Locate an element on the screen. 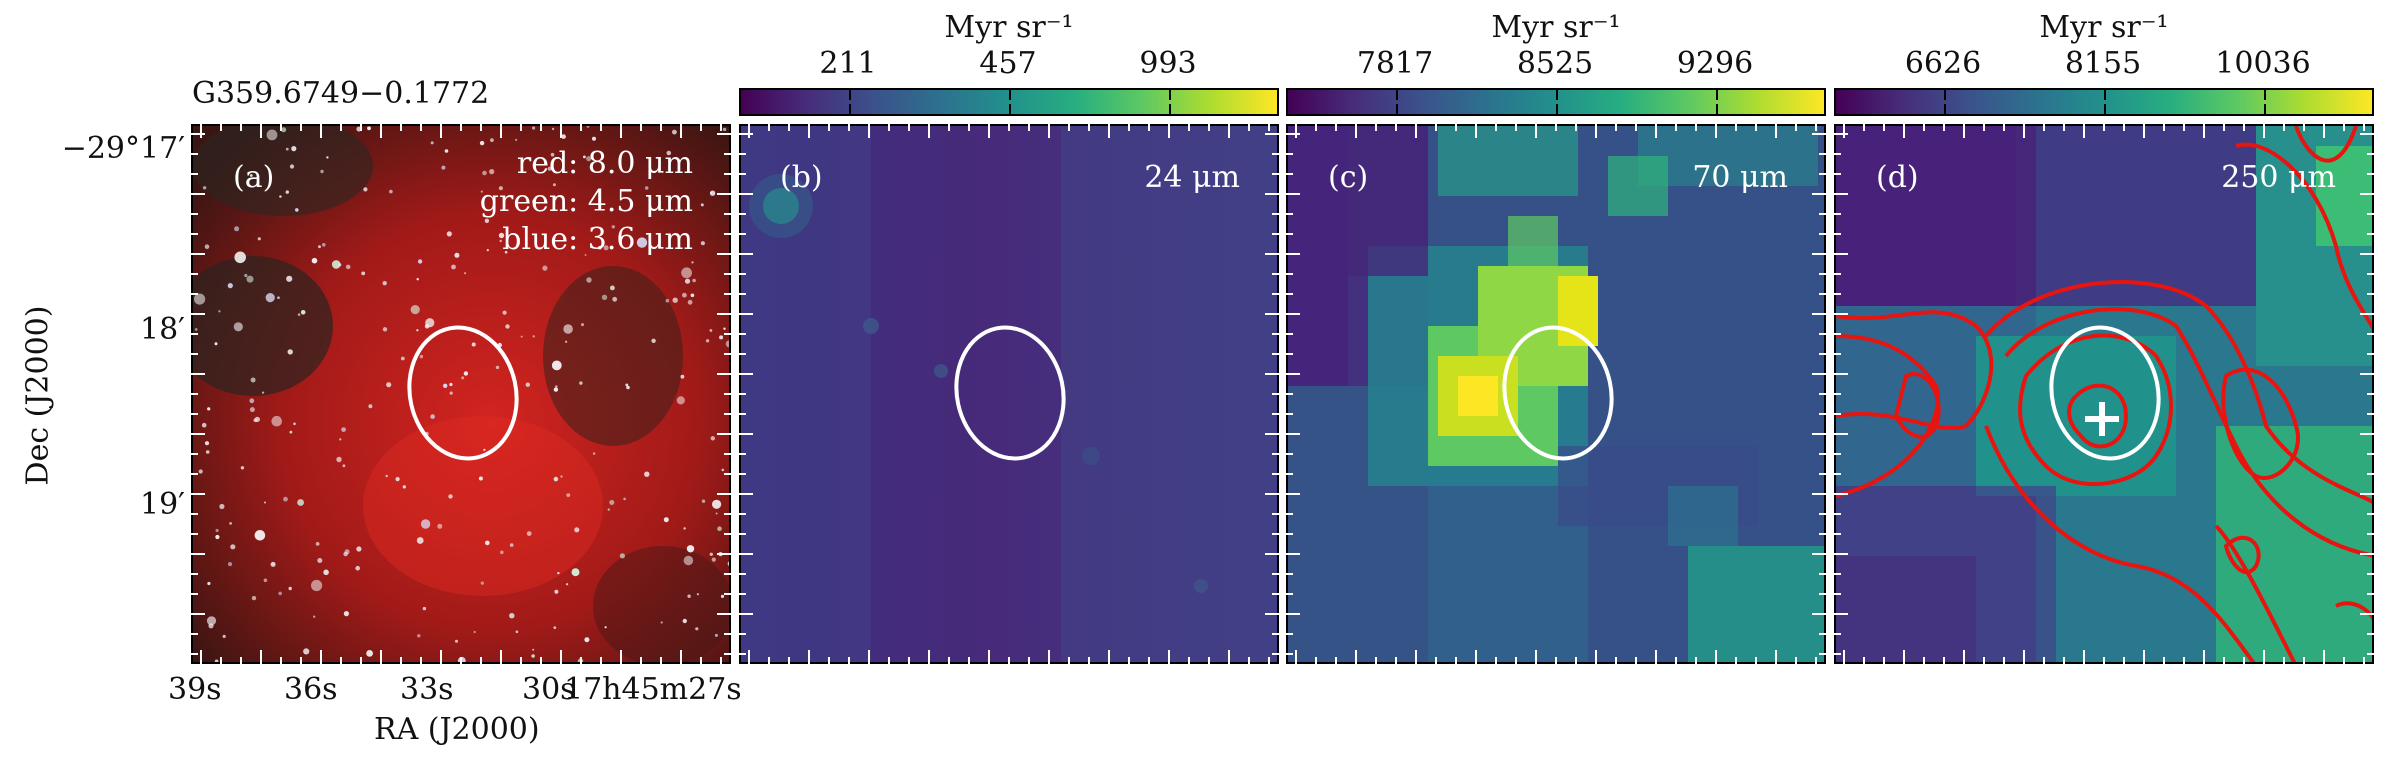 This screenshot has height=765, width=2390. source-title: G359.6749−0.1772 is located at coordinates (341, 93).